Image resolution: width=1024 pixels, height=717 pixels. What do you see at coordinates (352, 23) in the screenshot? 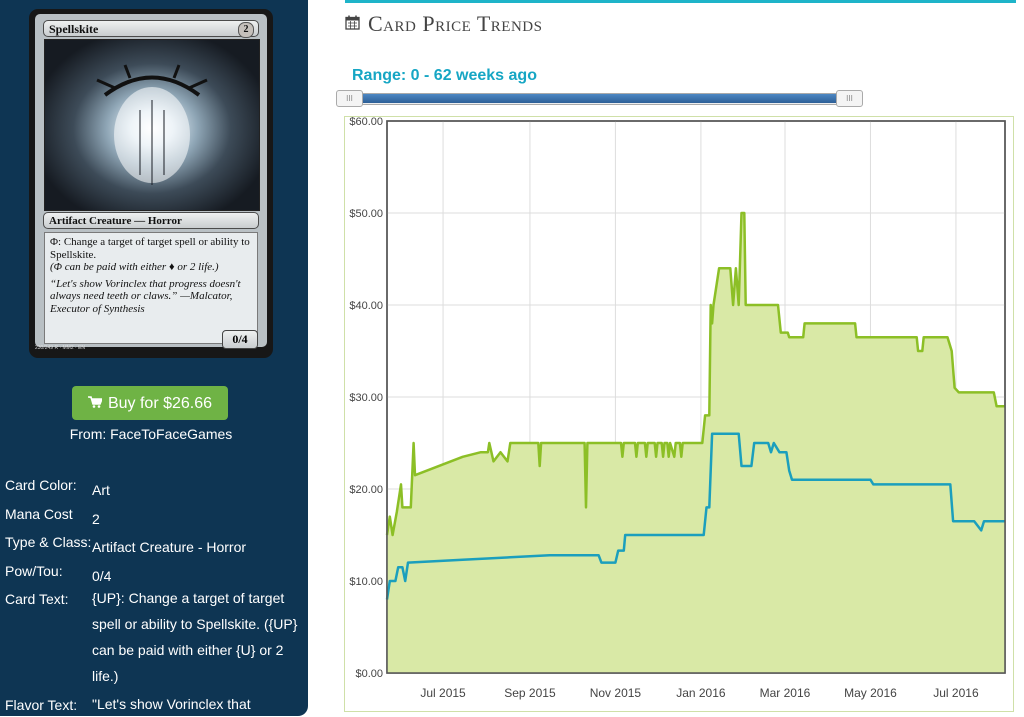
I see `calendar-icon` at bounding box center [352, 23].